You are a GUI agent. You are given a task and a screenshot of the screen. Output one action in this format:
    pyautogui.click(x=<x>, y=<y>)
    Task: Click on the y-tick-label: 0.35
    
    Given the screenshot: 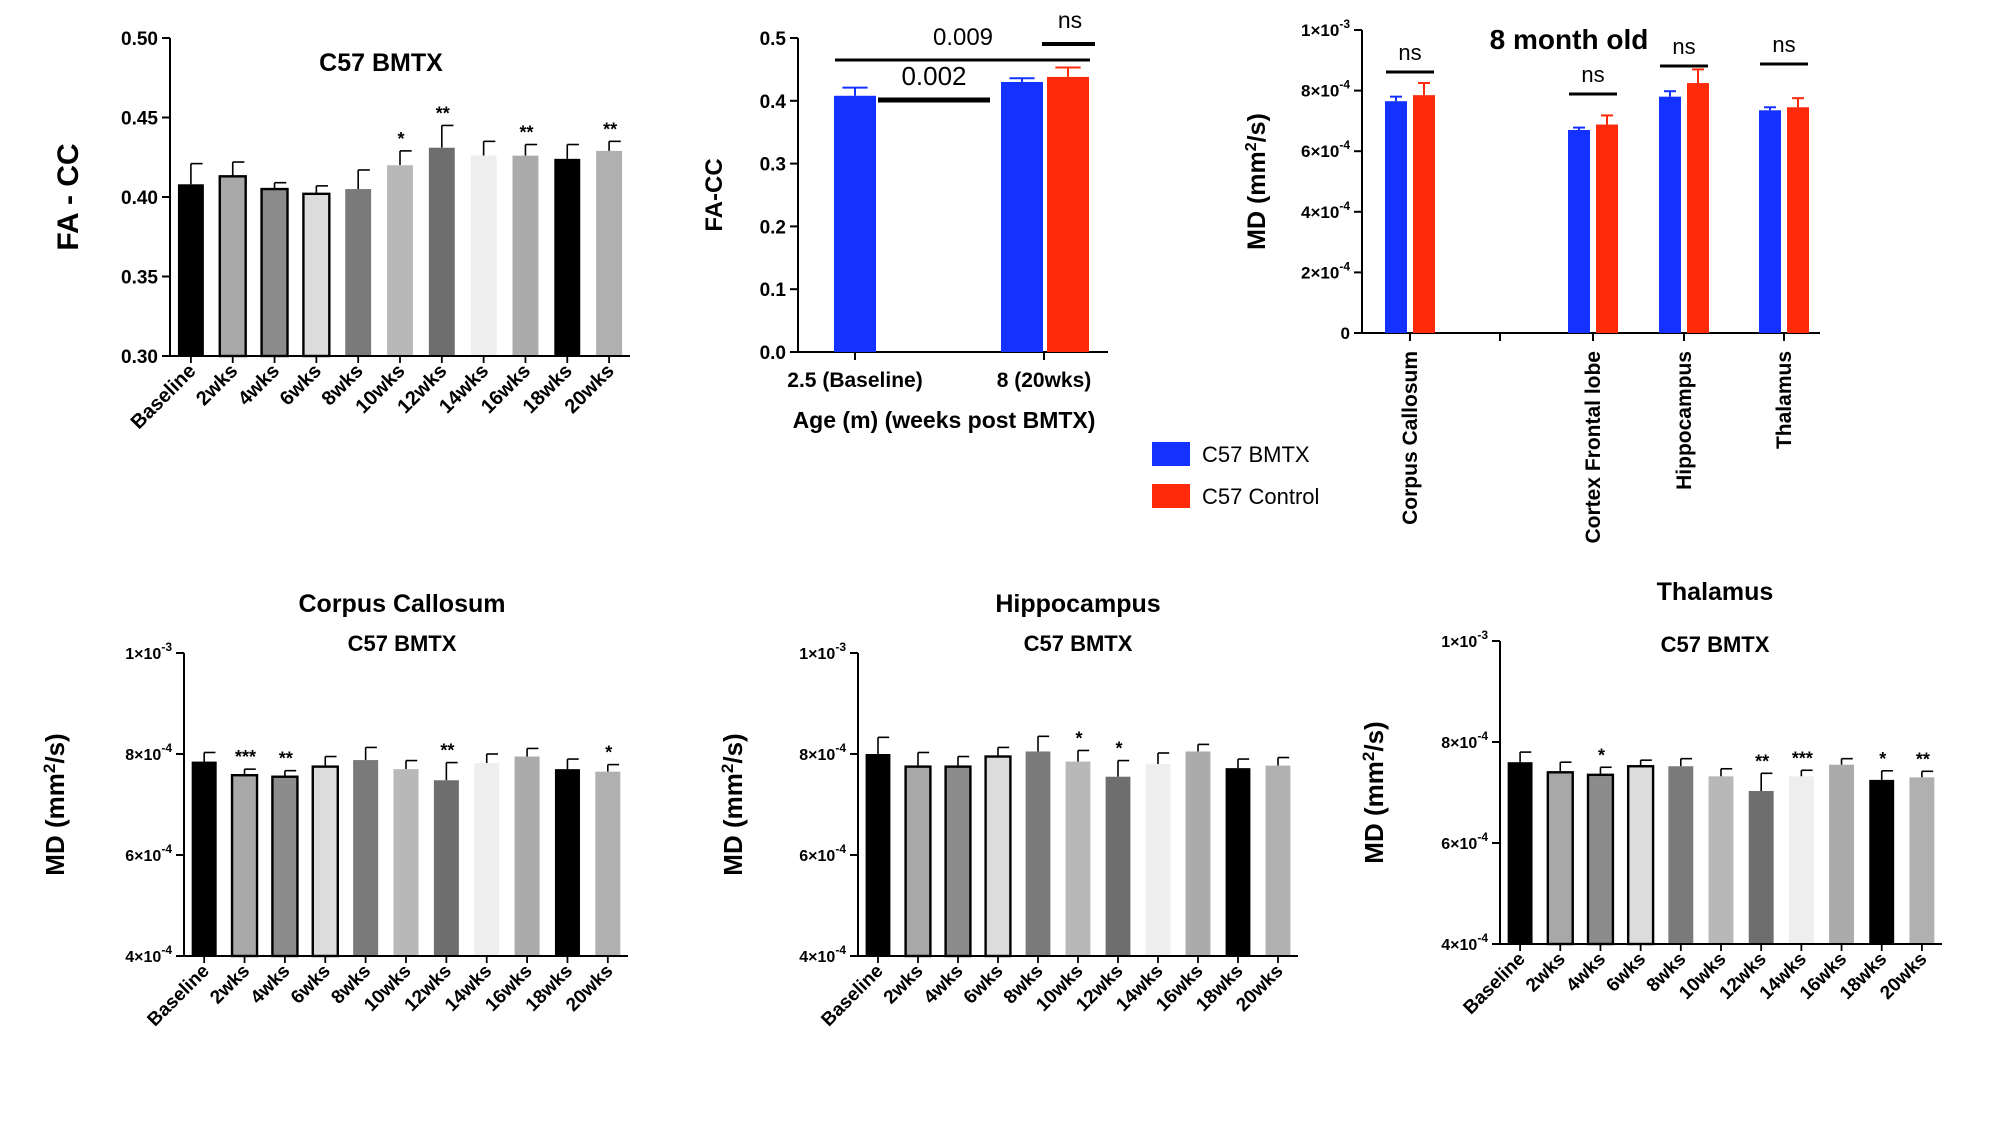 What is the action you would take?
    pyautogui.click(x=139, y=278)
    